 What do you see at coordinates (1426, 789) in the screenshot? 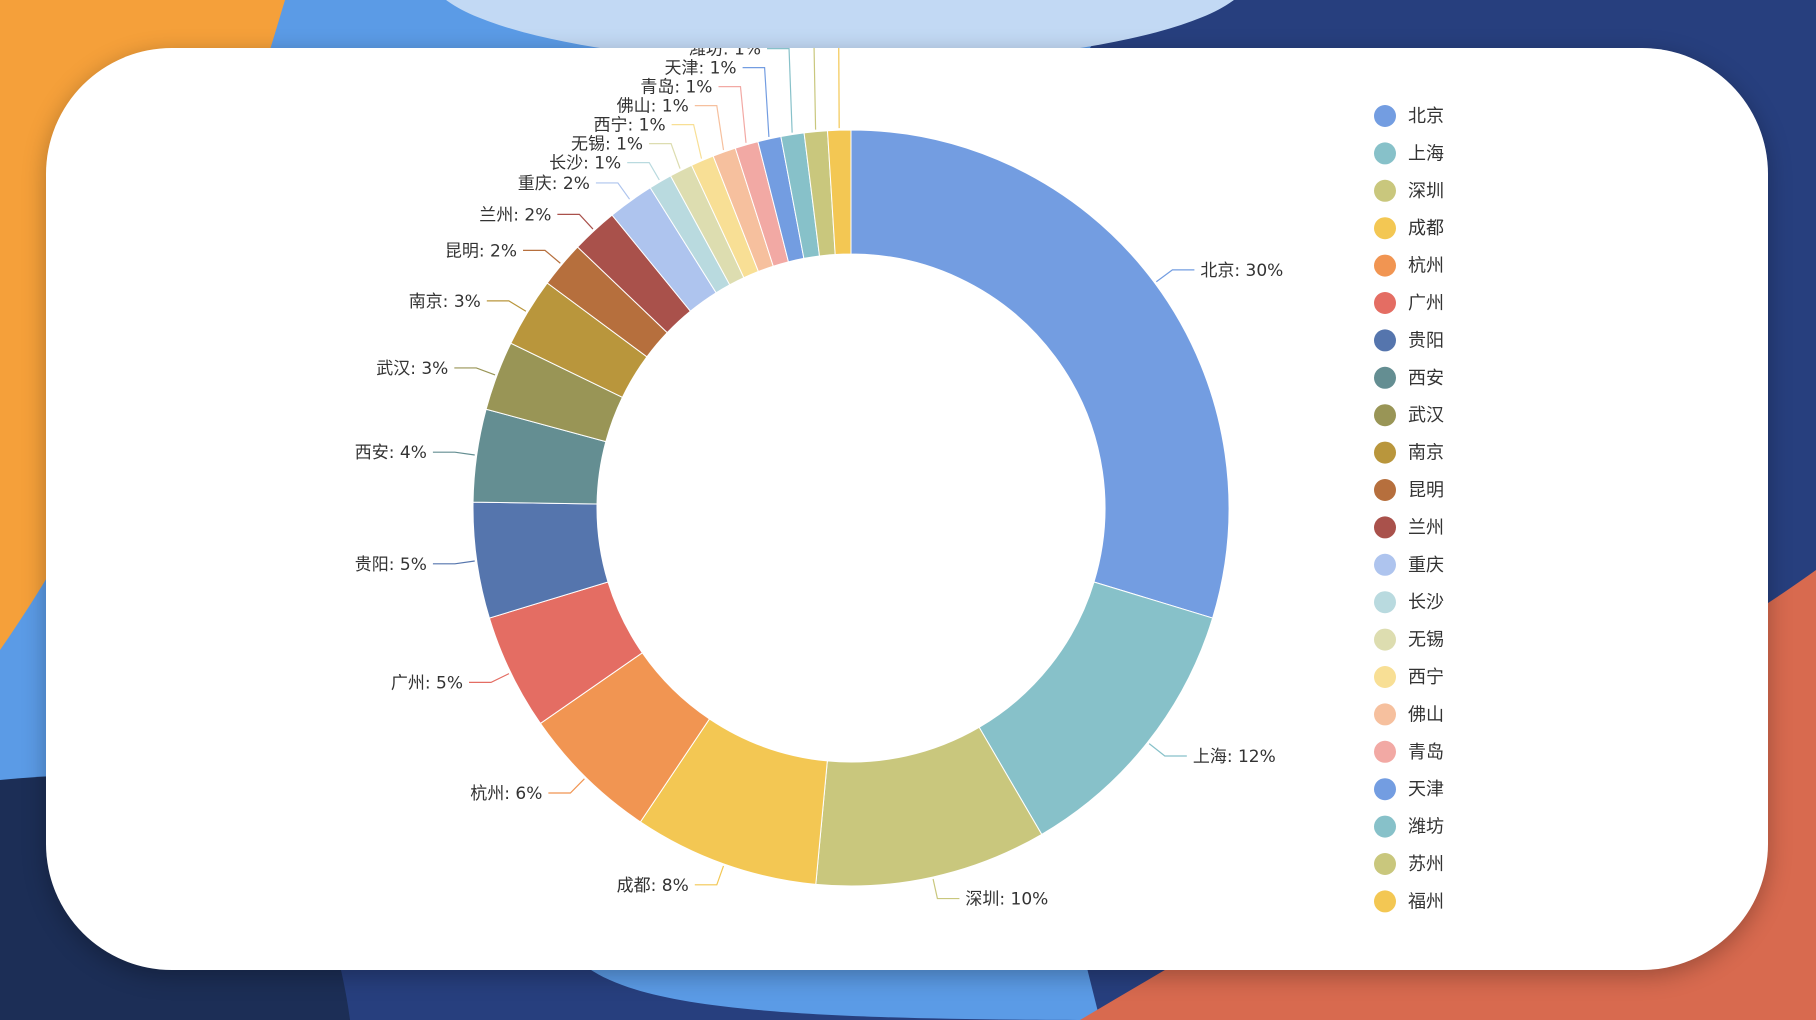
I see `legend-label: 天津` at bounding box center [1426, 789].